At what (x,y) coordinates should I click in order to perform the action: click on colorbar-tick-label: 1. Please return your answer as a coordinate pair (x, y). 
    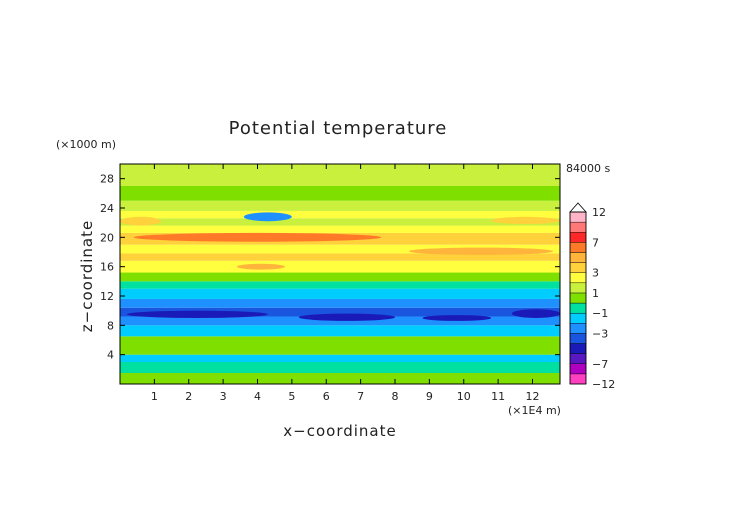
    Looking at the image, I should click on (595, 293).